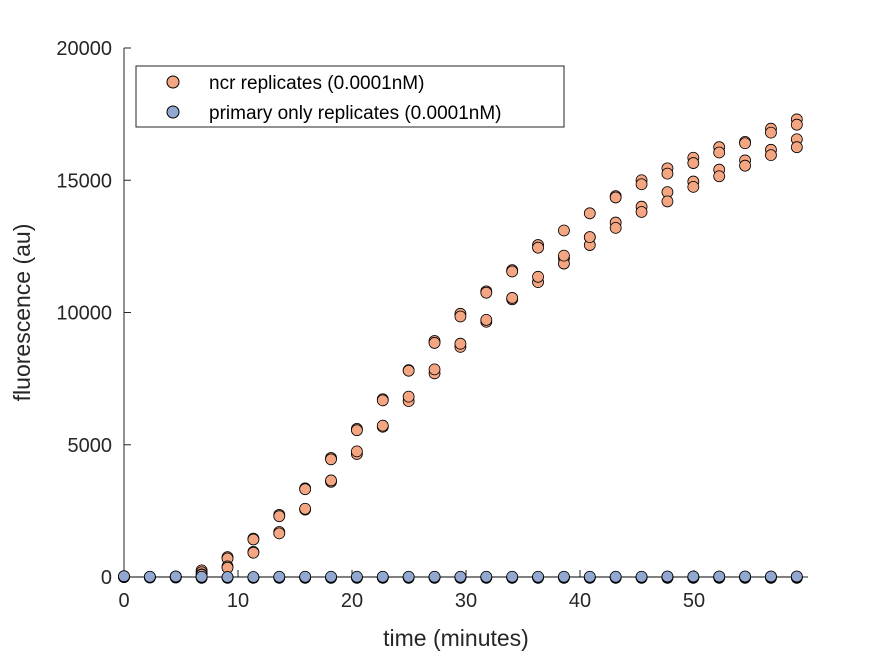 The height and width of the screenshot is (656, 875). I want to click on y-axis-title: fluorescence (au), so click(22, 313).